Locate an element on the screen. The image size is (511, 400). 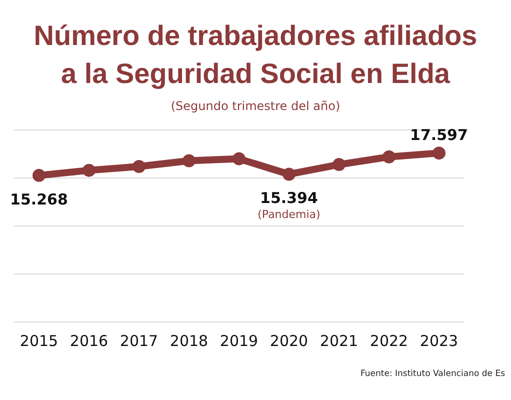
annotation: (Pandemia) is located at coordinates (289, 215).